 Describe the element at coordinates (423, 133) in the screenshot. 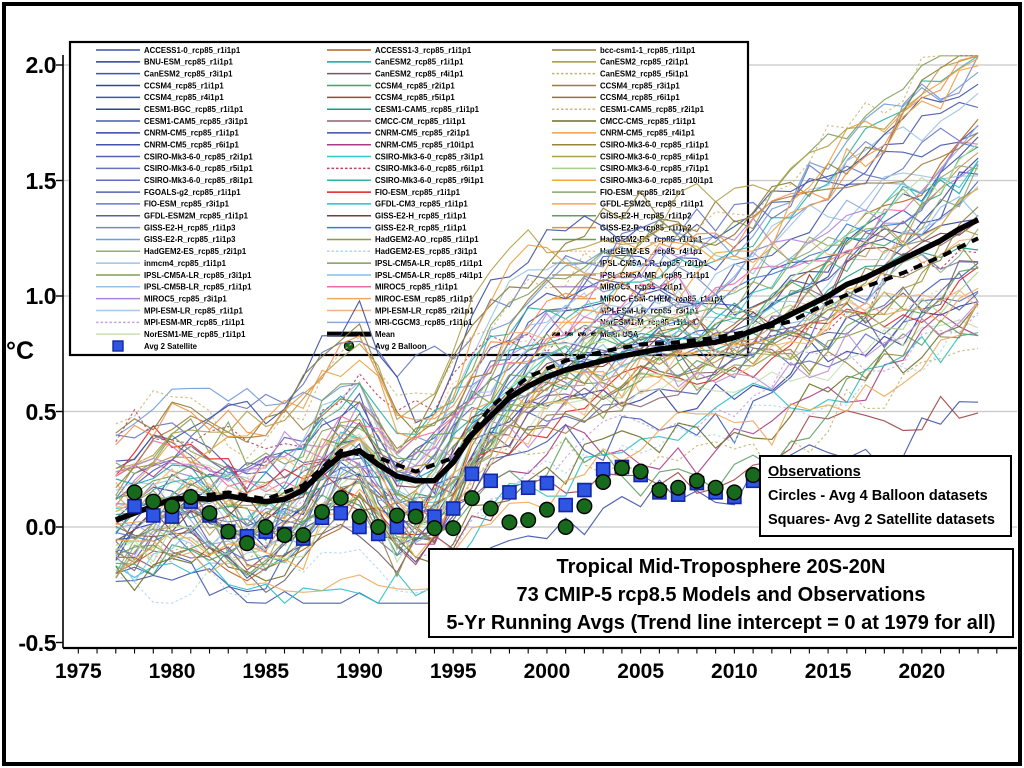

I see `legend-entry-label: CNRM-CM5_rcp85_r2i1p1` at that location.